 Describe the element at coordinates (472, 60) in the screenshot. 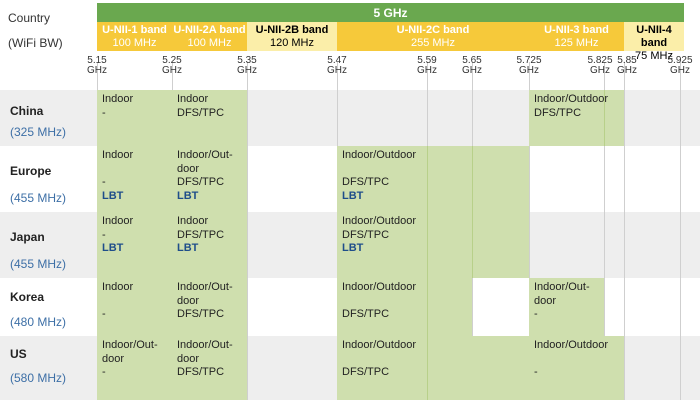

I see `freq-value: 5.65` at that location.